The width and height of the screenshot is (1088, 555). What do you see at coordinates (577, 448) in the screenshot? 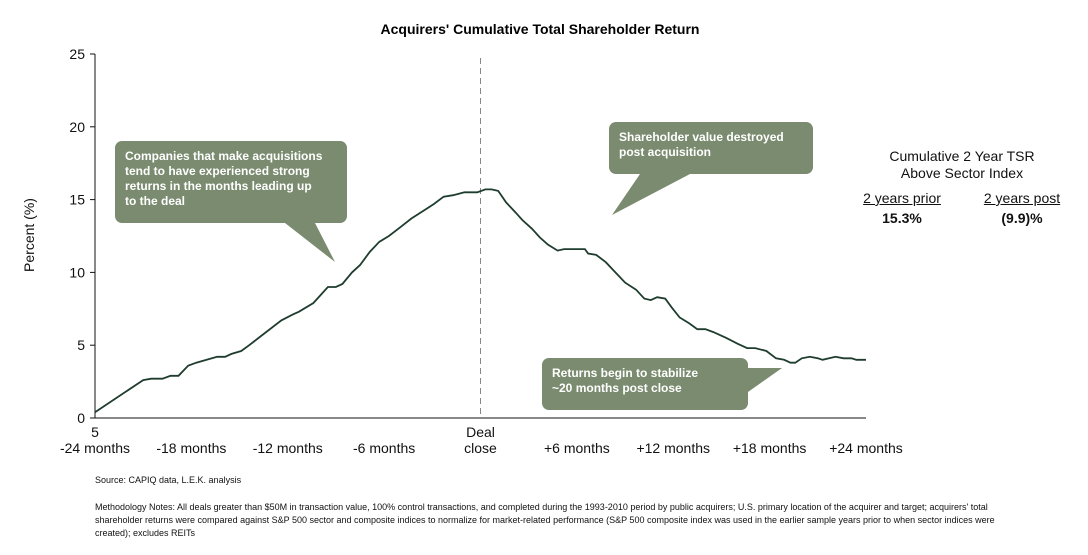
I see `x-tick-label: +6 months` at bounding box center [577, 448].